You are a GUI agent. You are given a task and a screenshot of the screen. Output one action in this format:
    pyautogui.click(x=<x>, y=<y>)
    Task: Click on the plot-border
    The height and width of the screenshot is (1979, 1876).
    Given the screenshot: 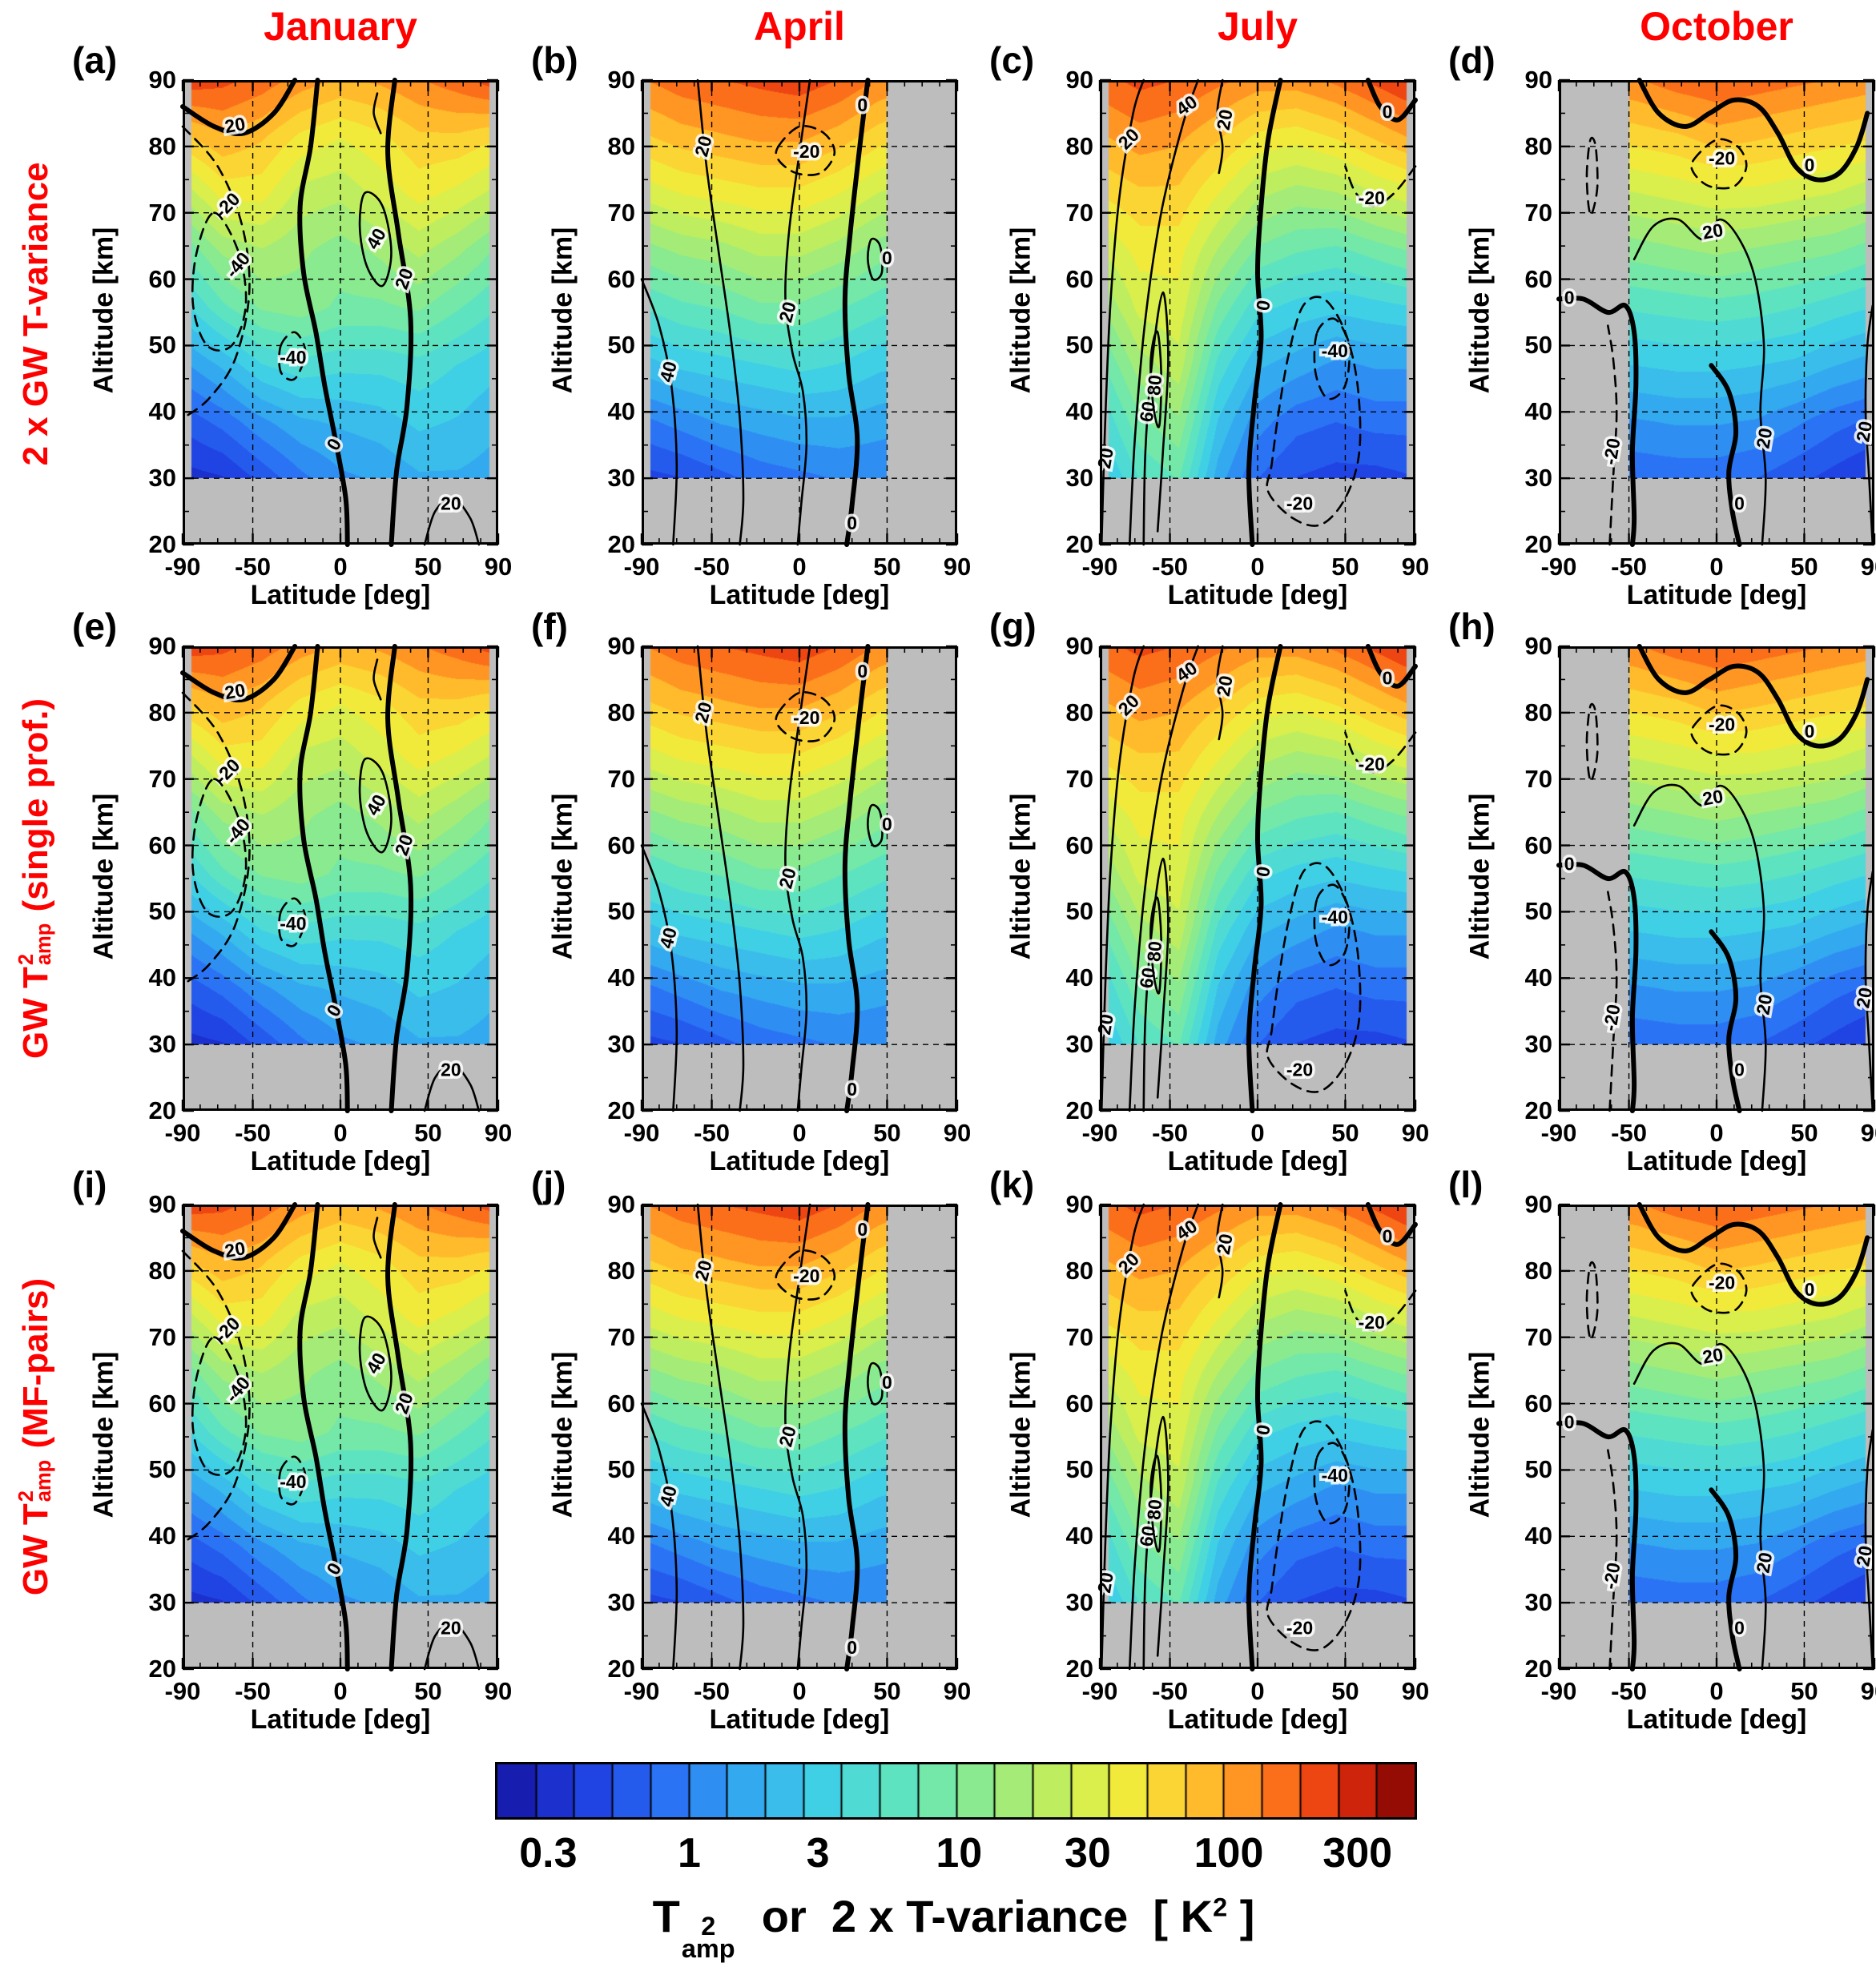 What is the action you would take?
    pyautogui.click(x=340, y=312)
    